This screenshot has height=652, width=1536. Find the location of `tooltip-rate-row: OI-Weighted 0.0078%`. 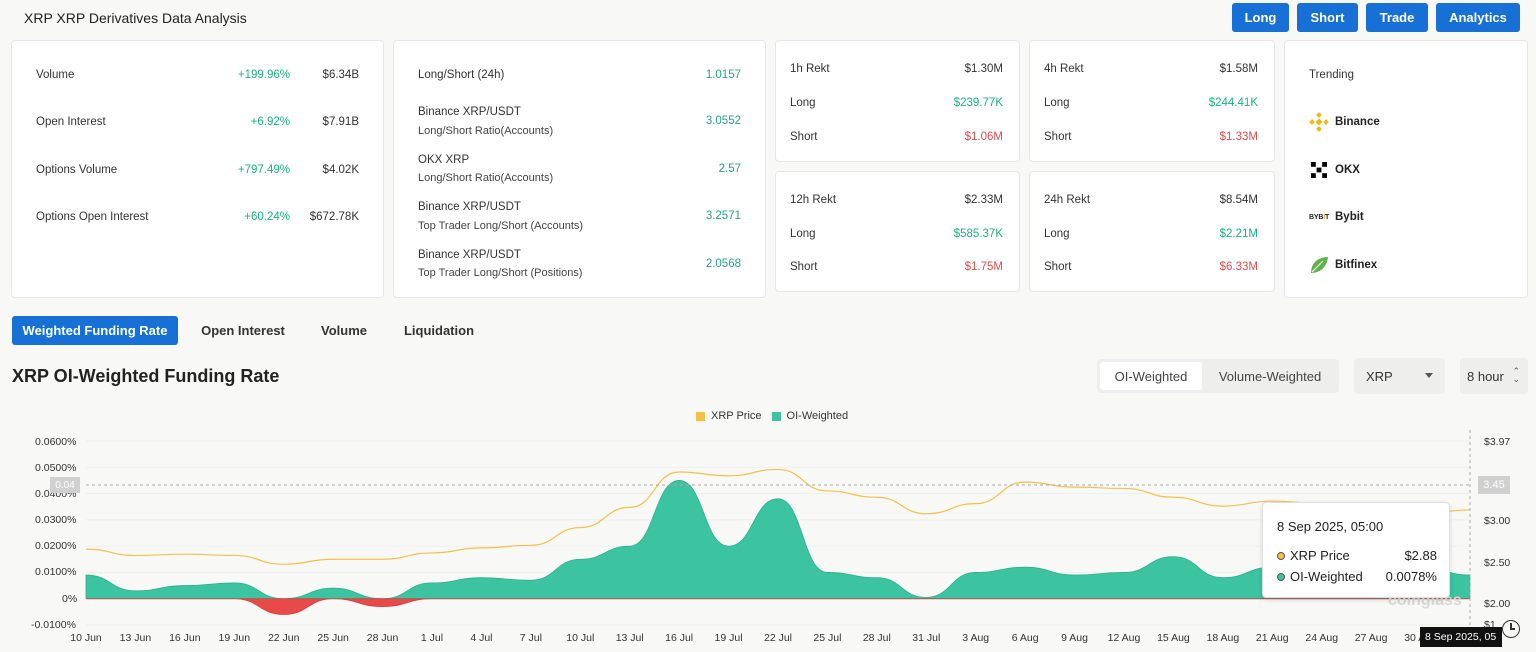

tooltip-rate-row: OI-Weighted 0.0078% is located at coordinates (1357, 576).